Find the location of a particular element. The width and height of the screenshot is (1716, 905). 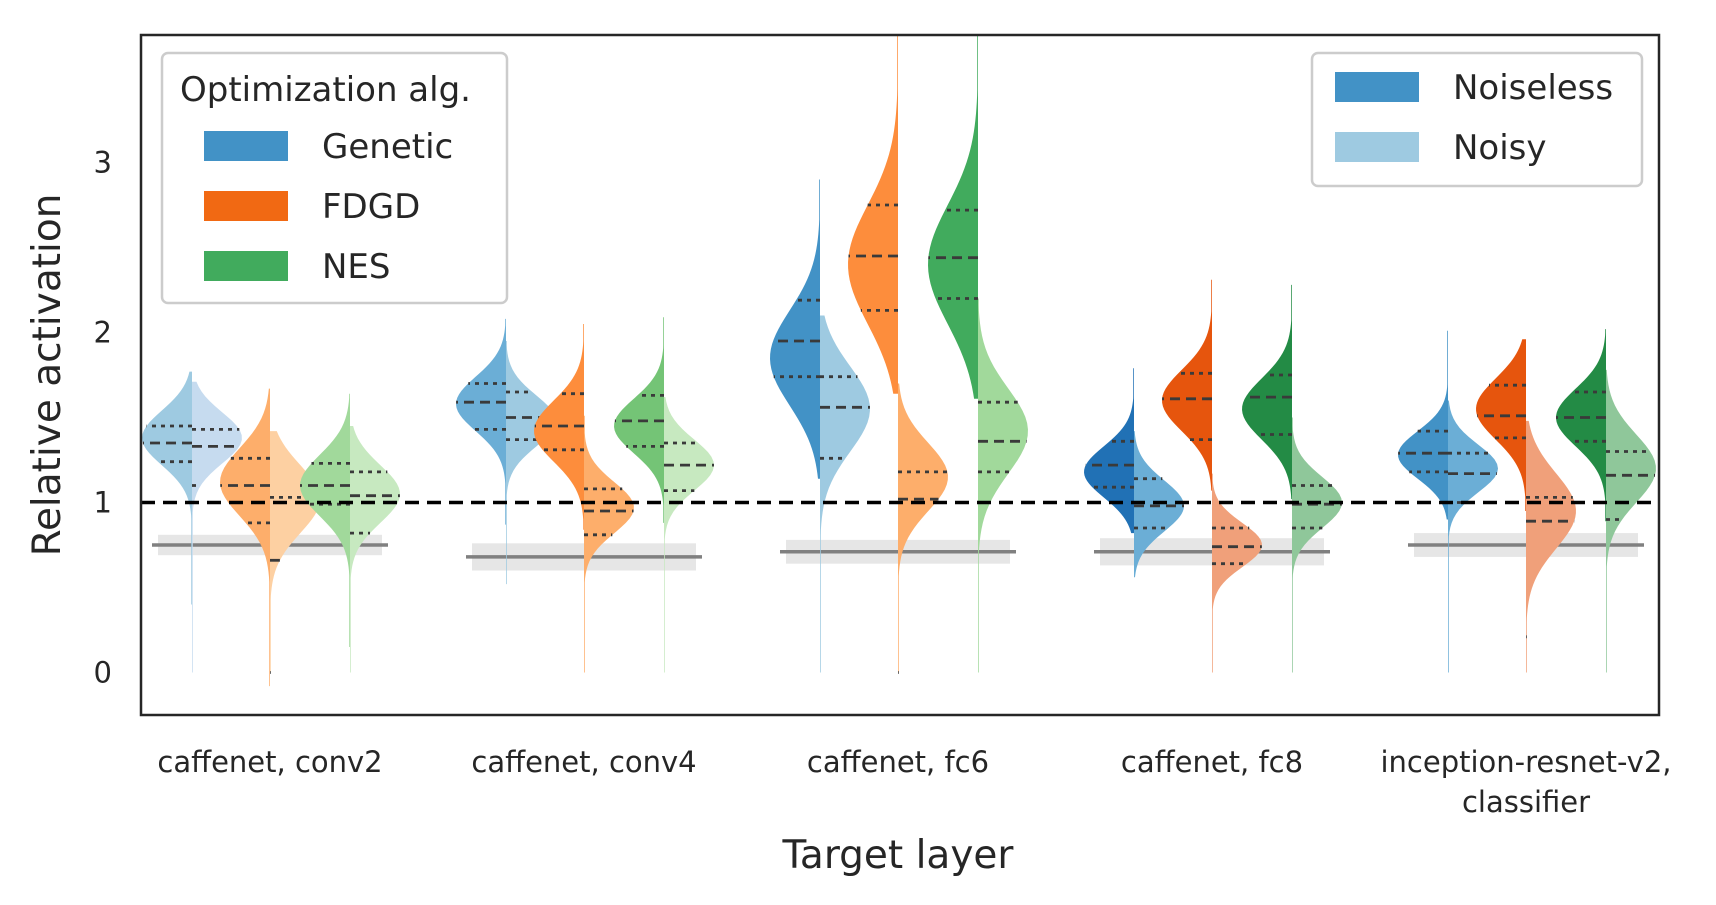

legend-box-optimization is located at coordinates (334, 178).